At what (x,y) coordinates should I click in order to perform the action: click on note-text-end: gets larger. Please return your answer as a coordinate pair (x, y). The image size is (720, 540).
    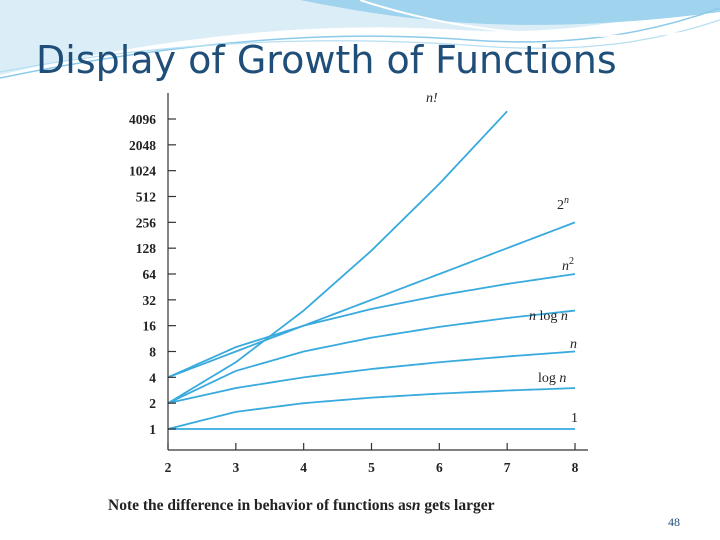
    Looking at the image, I should click on (459, 505).